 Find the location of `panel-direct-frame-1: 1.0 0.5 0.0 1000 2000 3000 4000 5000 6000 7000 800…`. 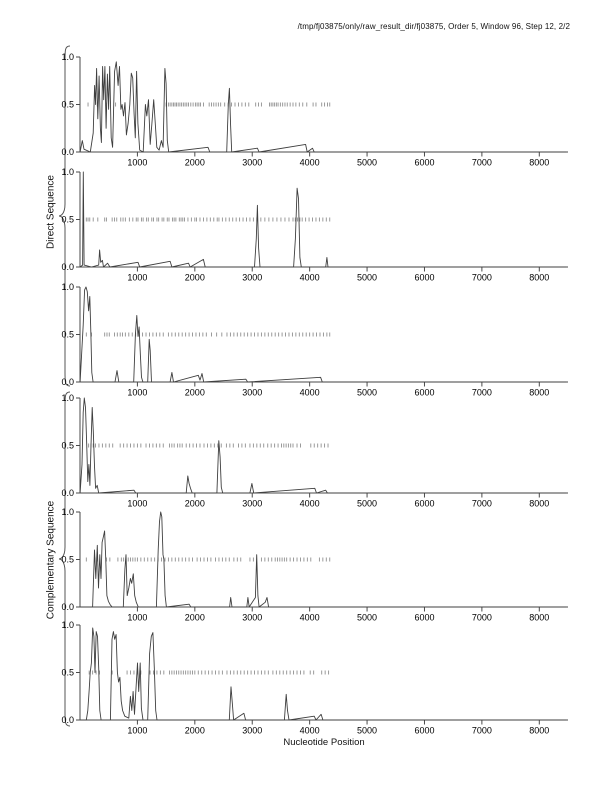

panel-direct-frame-1: 1.0 0.5 0.0 1000 2000 3000 4000 5000 6000 7000 800… is located at coordinates (314, 110).